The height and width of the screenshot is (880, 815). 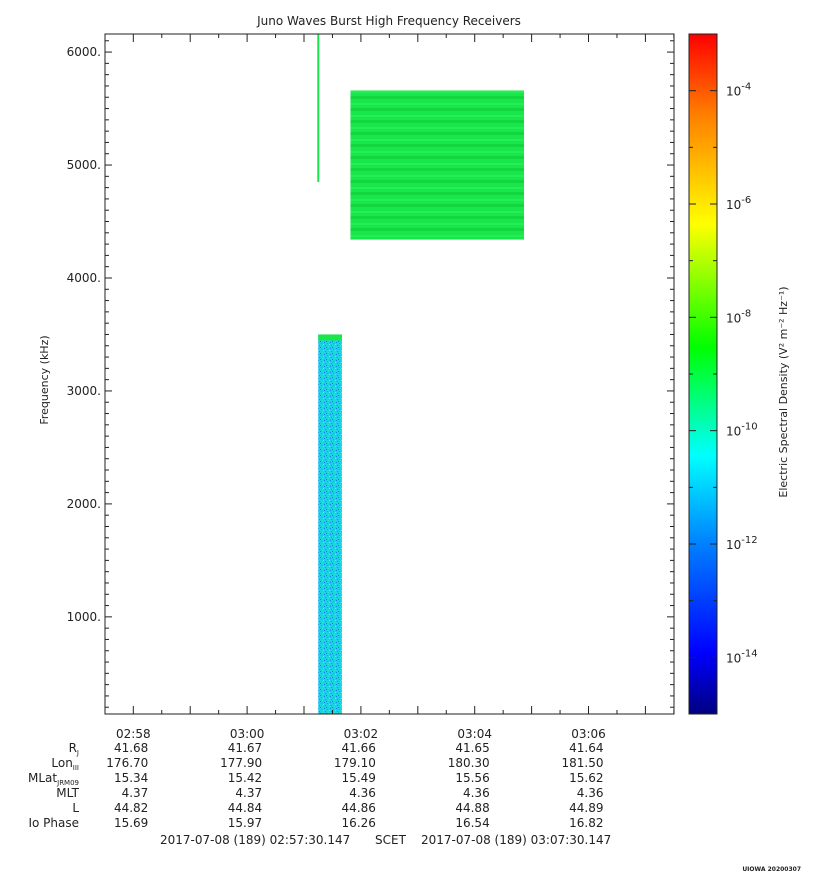 What do you see at coordinates (588, 734) in the screenshot?
I see `x-tick-label: 03:06` at bounding box center [588, 734].